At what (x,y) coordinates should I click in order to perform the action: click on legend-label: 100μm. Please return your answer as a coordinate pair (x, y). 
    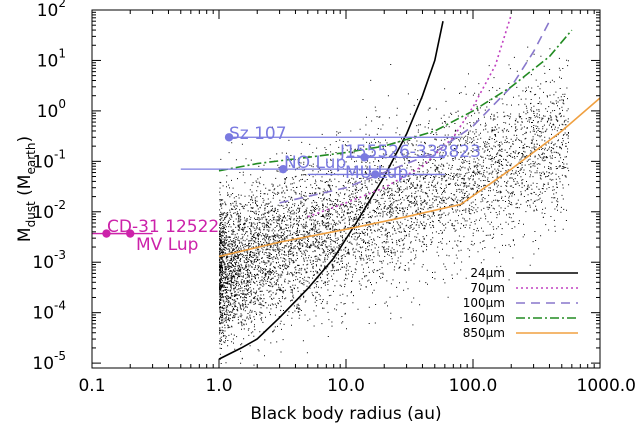
    Looking at the image, I should click on (484, 303).